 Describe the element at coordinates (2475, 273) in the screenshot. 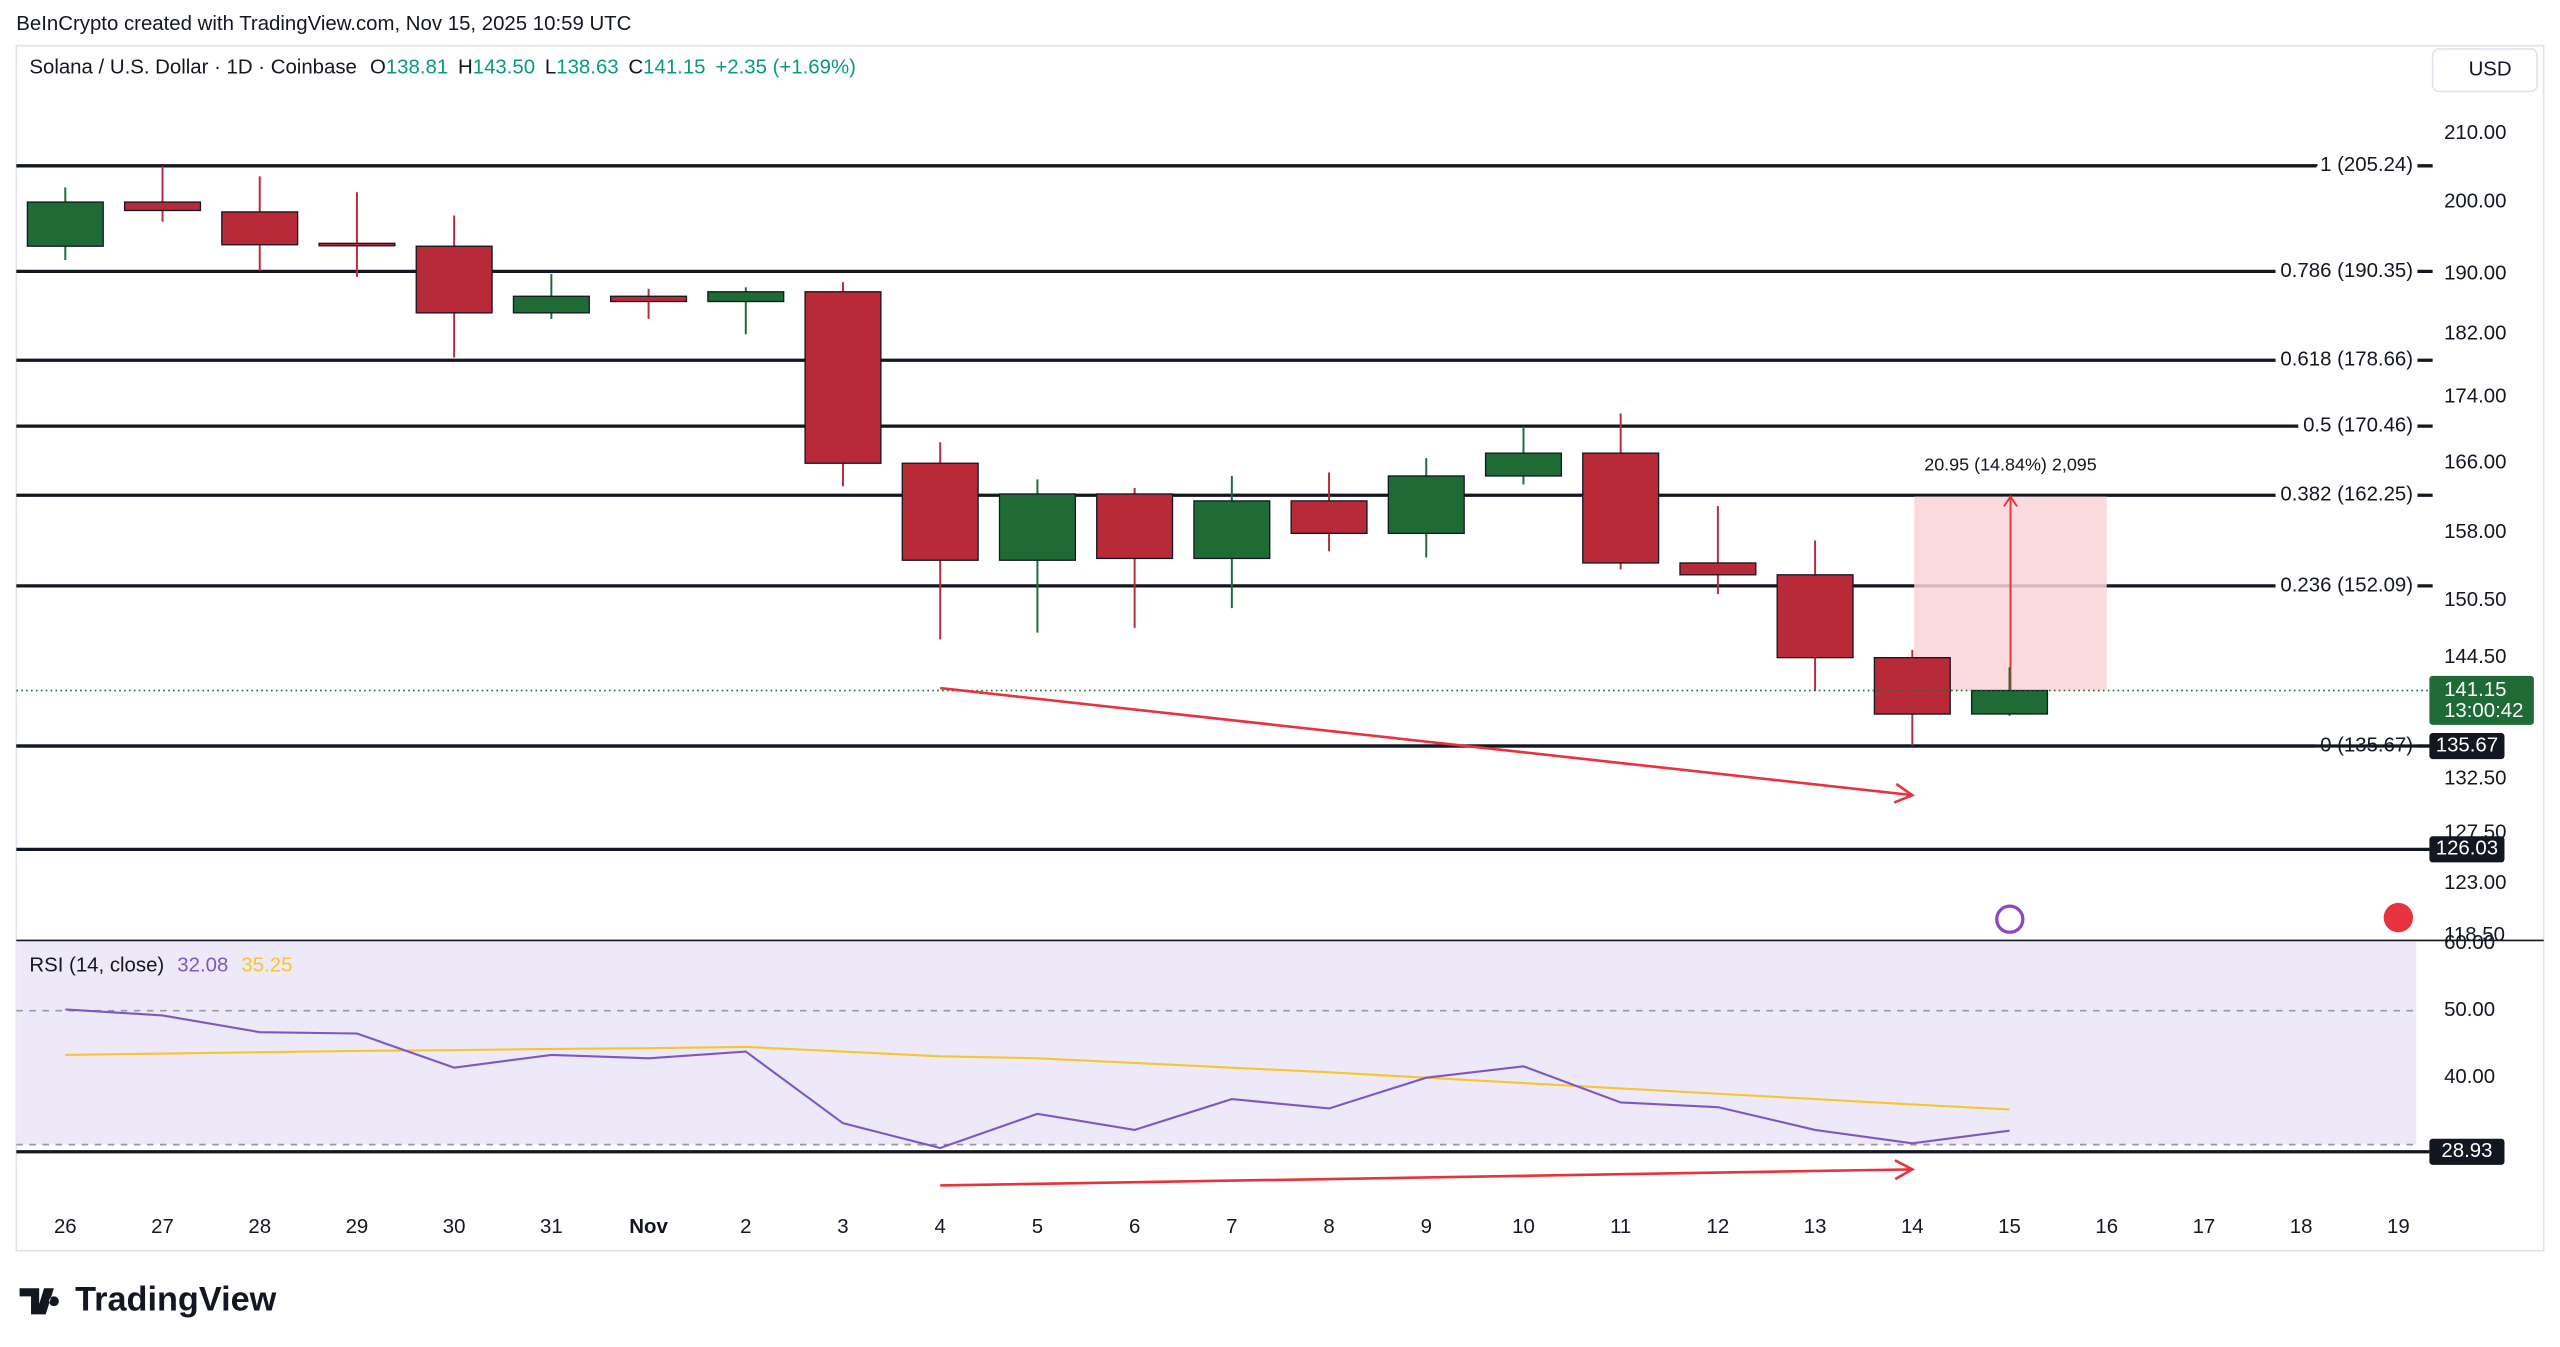

I see `y-tick-label: 190.00` at that location.